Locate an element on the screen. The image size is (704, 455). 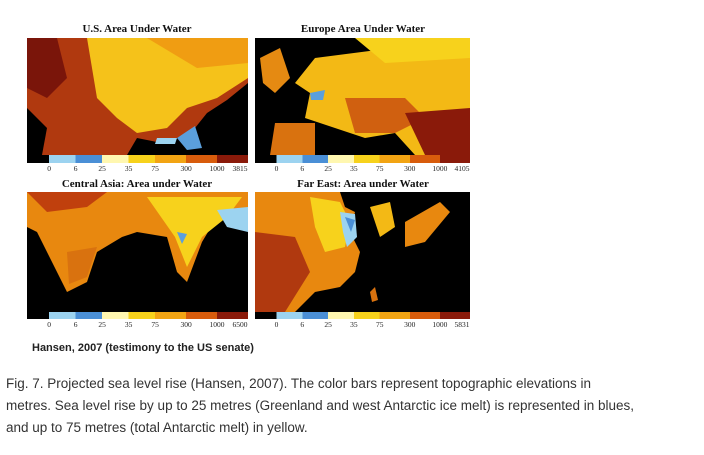
color-bar-tick-label: 5831 is located at coordinates (462, 324).